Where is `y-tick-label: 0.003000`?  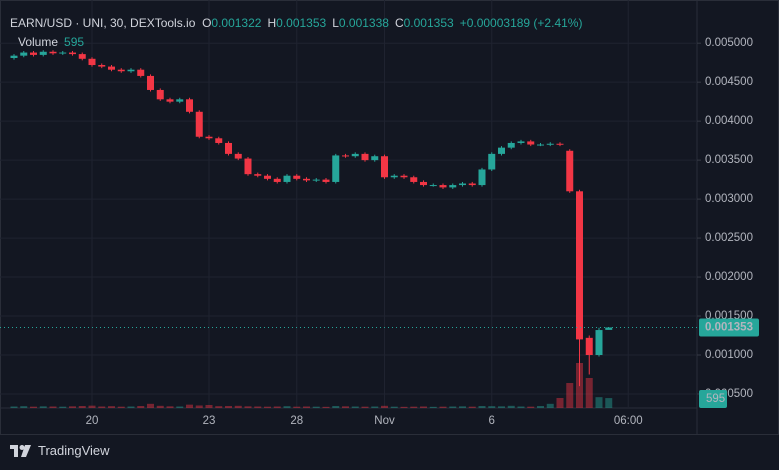 y-tick-label: 0.003000 is located at coordinates (729, 199).